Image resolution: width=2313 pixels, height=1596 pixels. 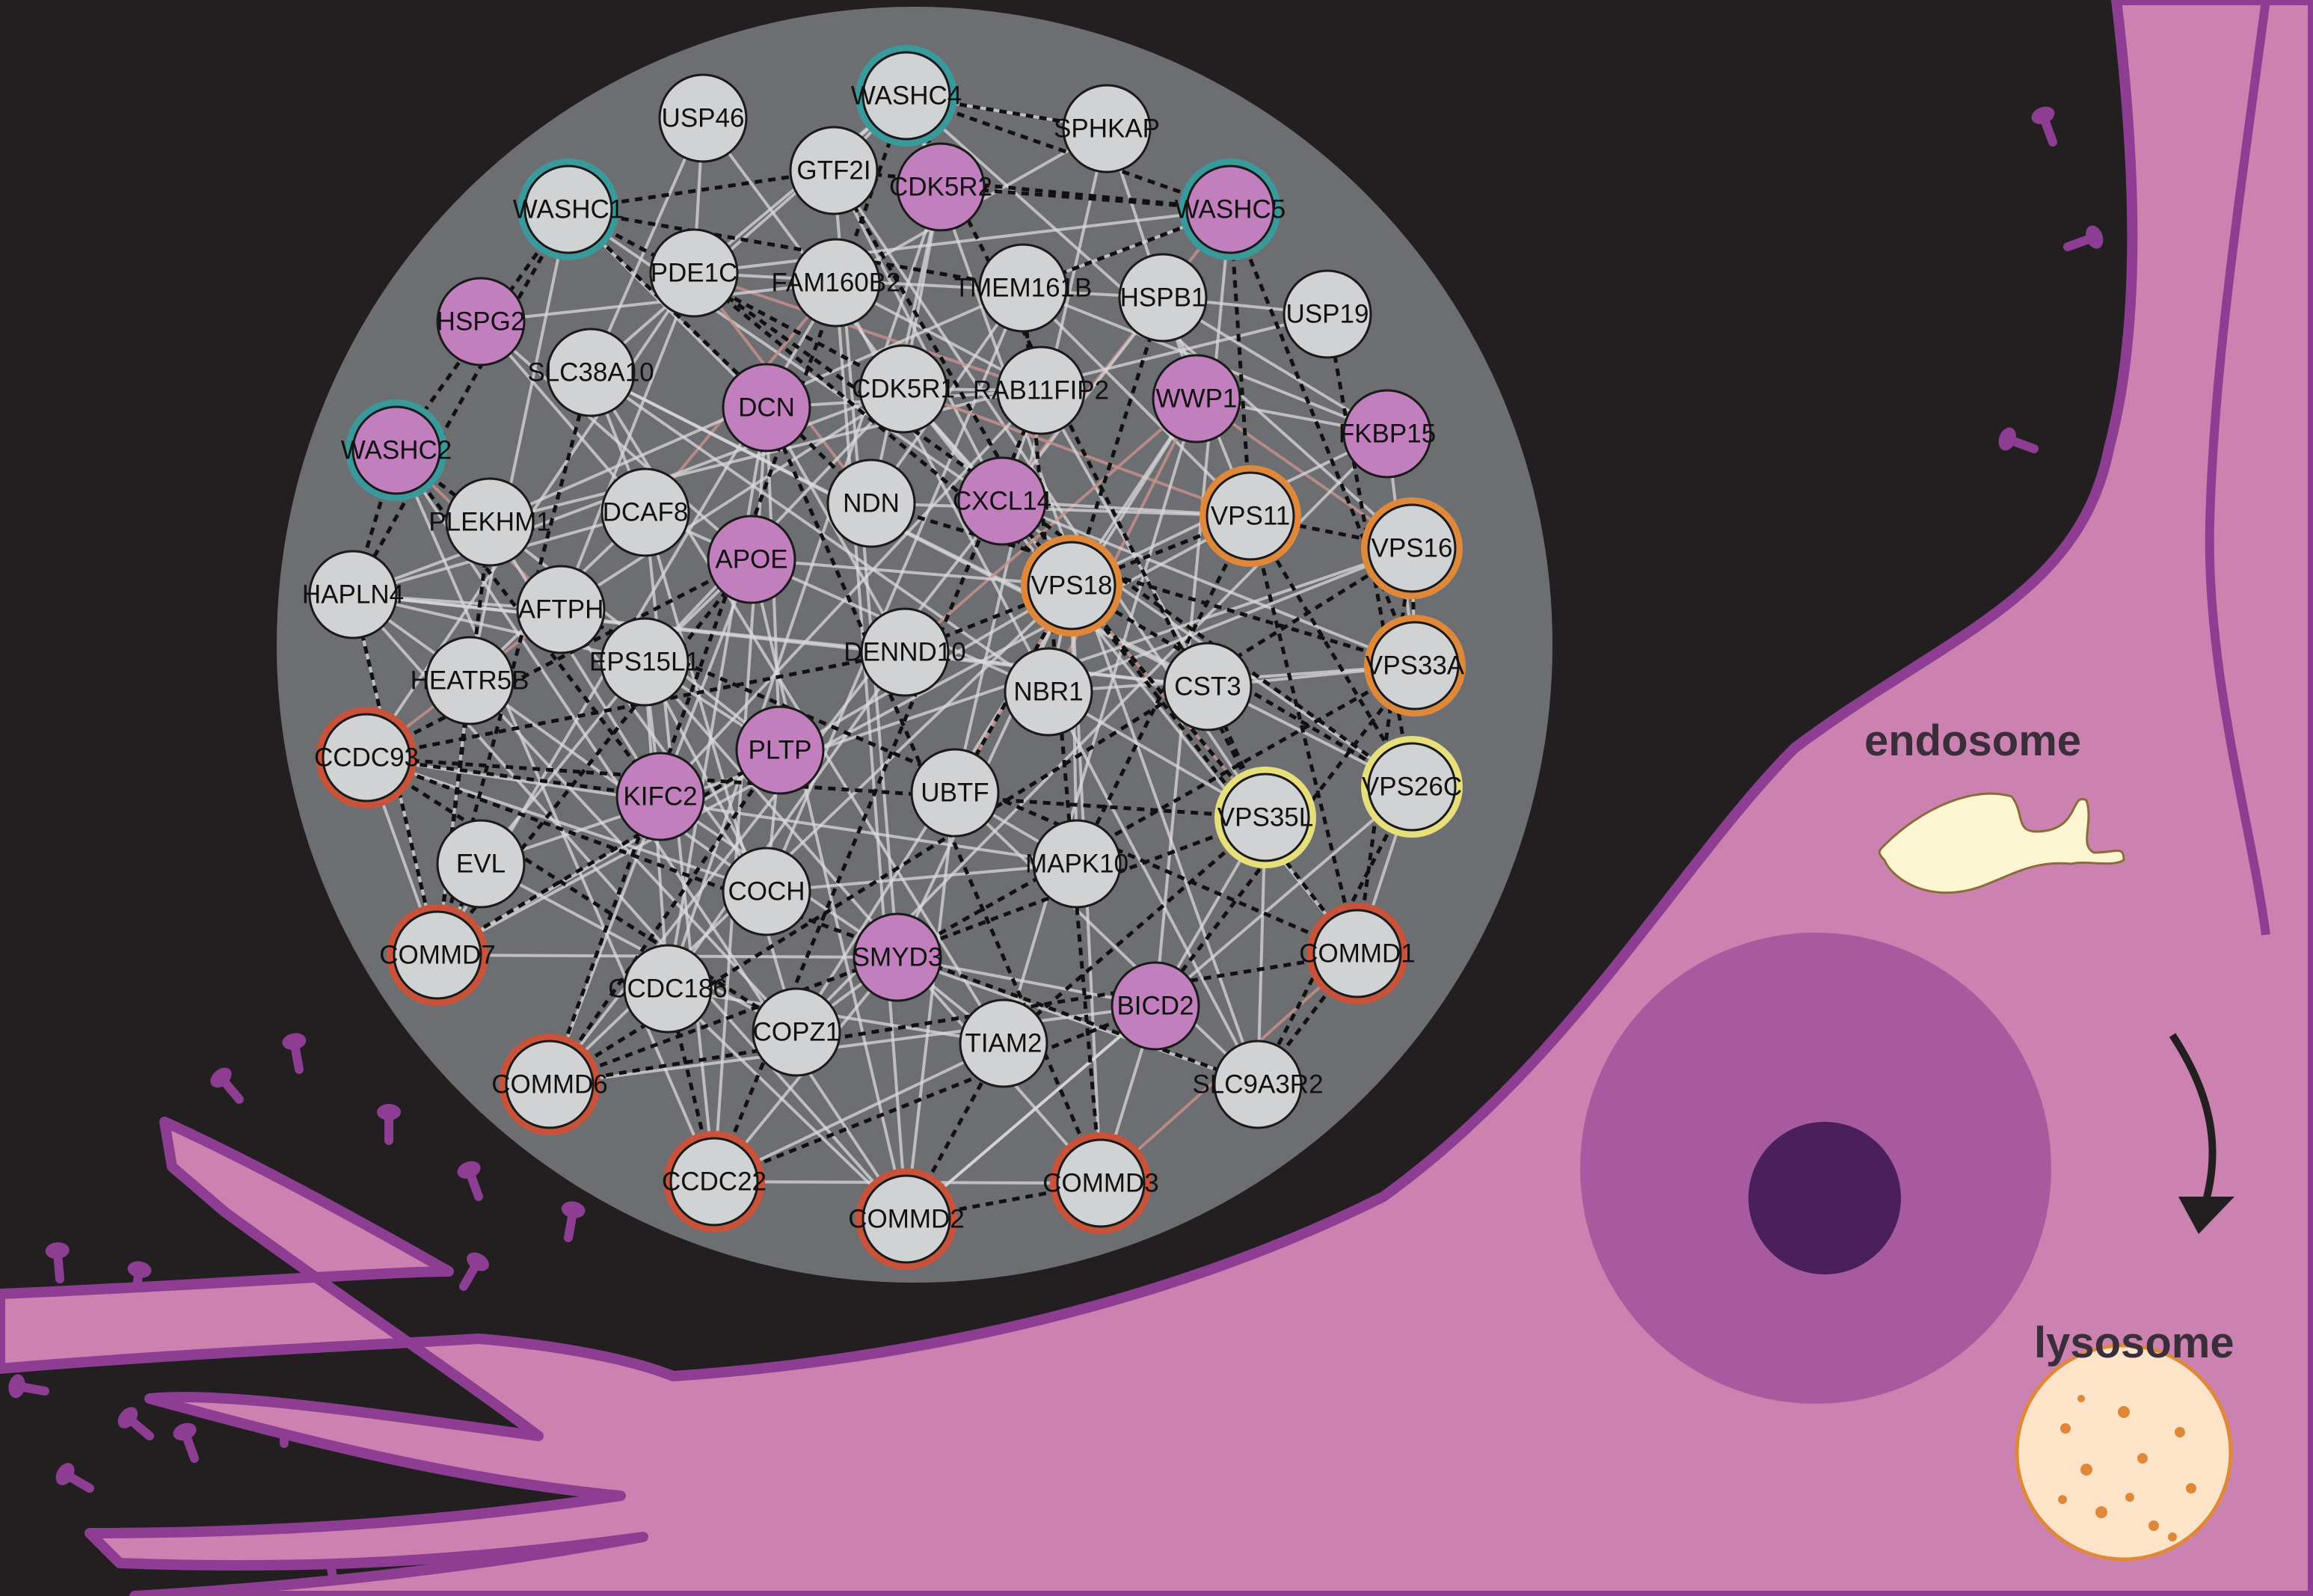 I want to click on node-label: VPS33A, so click(x=1415, y=666).